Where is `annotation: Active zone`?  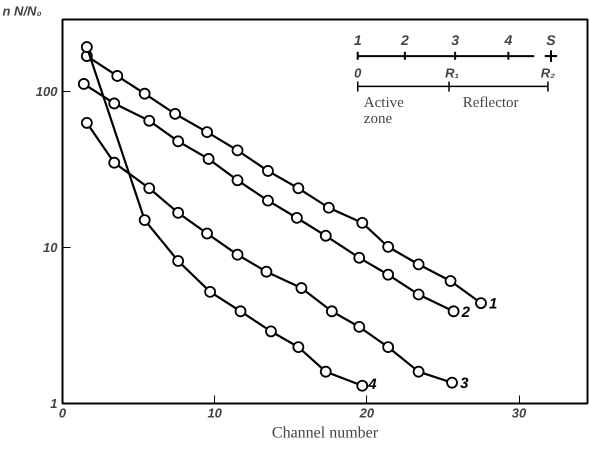
annotation: Active zone is located at coordinates (384, 111).